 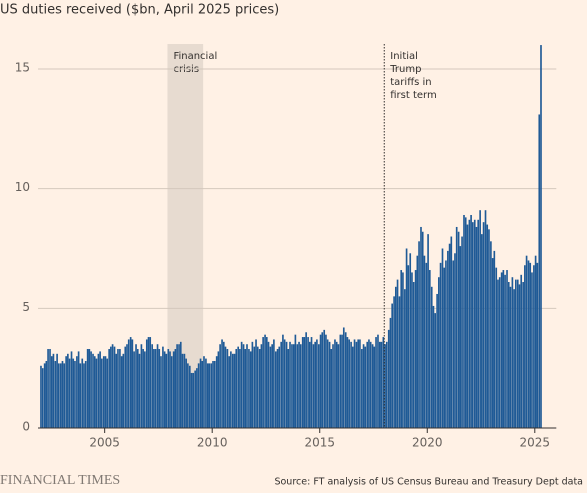 What do you see at coordinates (26, 427) in the screenshot?
I see `y-tick-label: 0` at bounding box center [26, 427].